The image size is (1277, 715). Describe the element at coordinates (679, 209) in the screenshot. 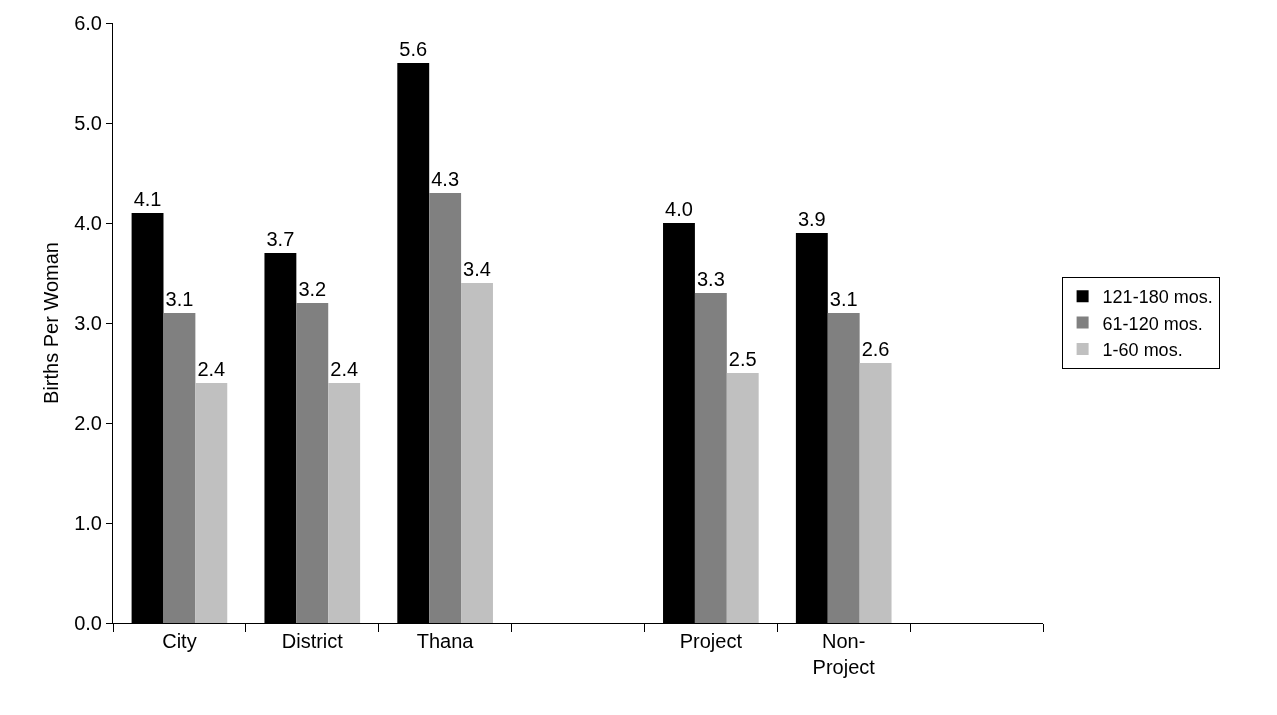

I see `data-label: 4.0` at that location.